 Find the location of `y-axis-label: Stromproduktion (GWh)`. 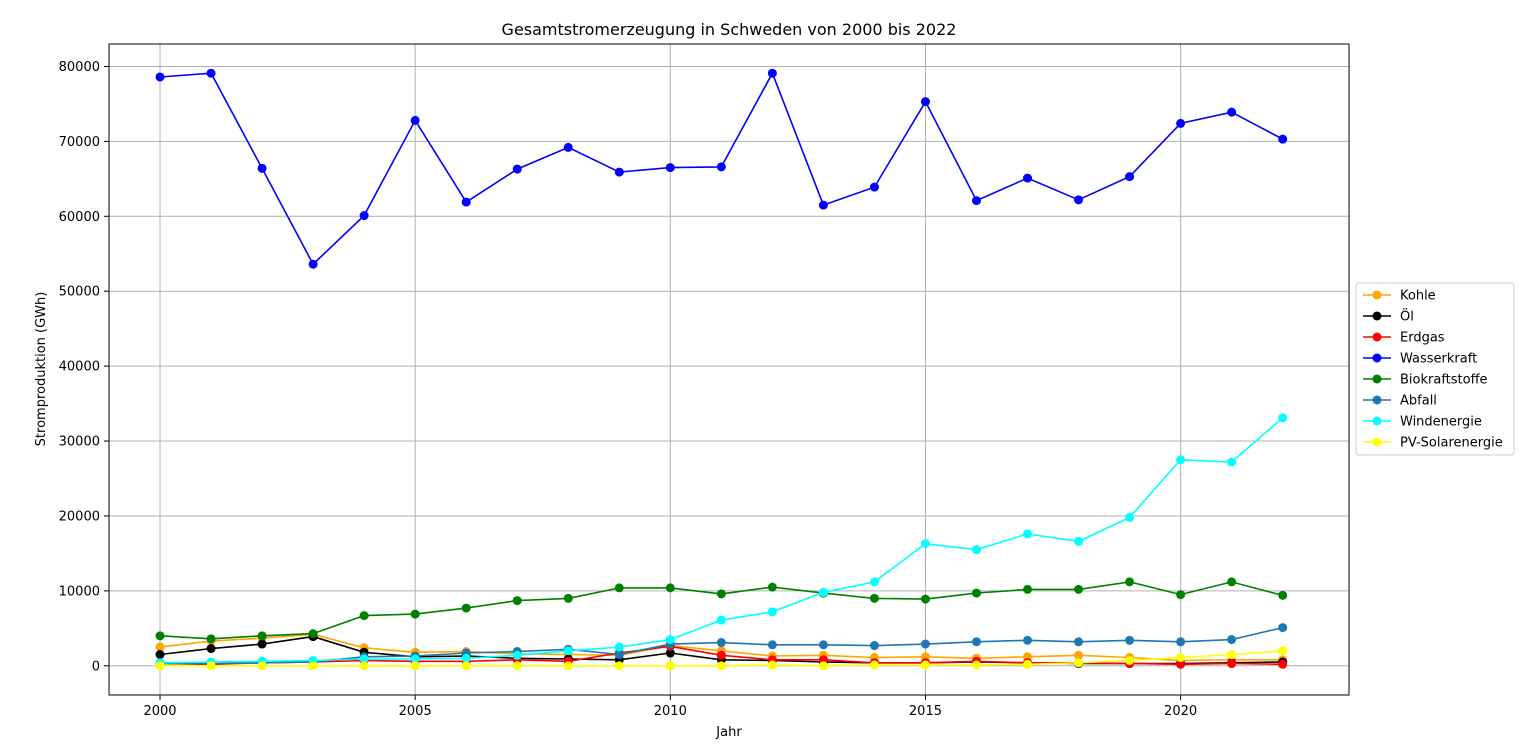

y-axis-label: Stromproduktion (GWh) is located at coordinates (41, 369).